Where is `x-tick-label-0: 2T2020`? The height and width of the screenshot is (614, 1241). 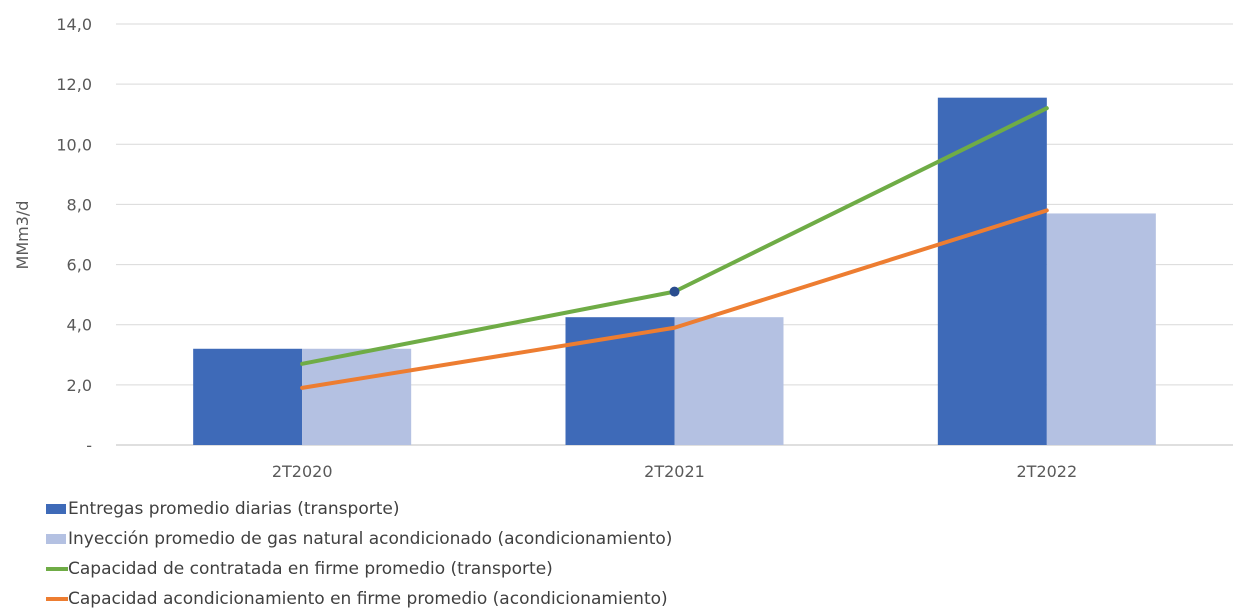 x-tick-label-0: 2T2020 is located at coordinates (302, 471).